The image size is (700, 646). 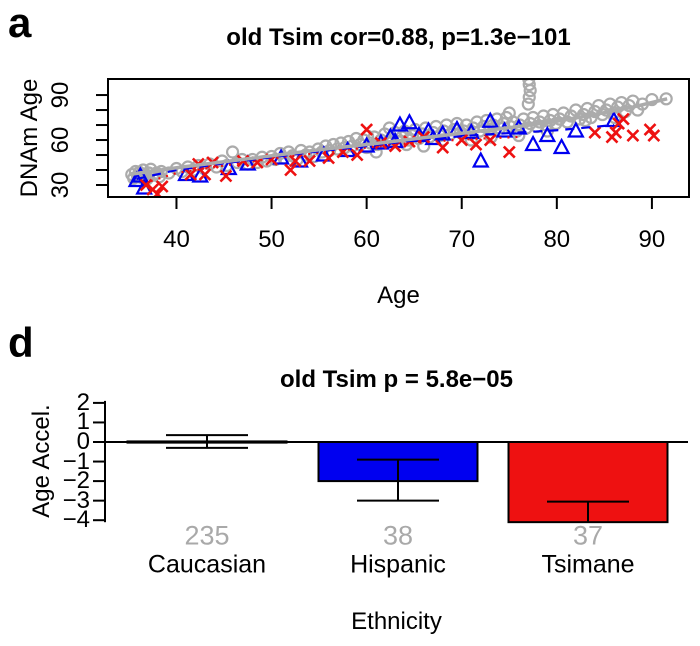 I want to click on bar-category-label: Hispanic, so click(x=398, y=564).